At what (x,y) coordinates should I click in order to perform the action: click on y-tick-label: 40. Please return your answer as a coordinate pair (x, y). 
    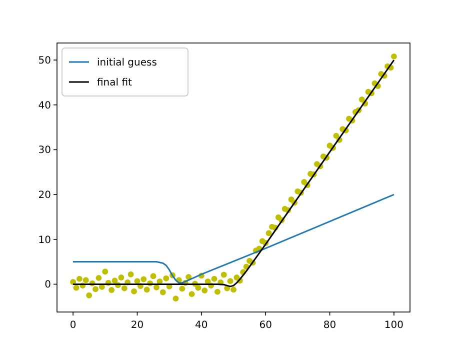
    Looking at the image, I should click on (44, 106).